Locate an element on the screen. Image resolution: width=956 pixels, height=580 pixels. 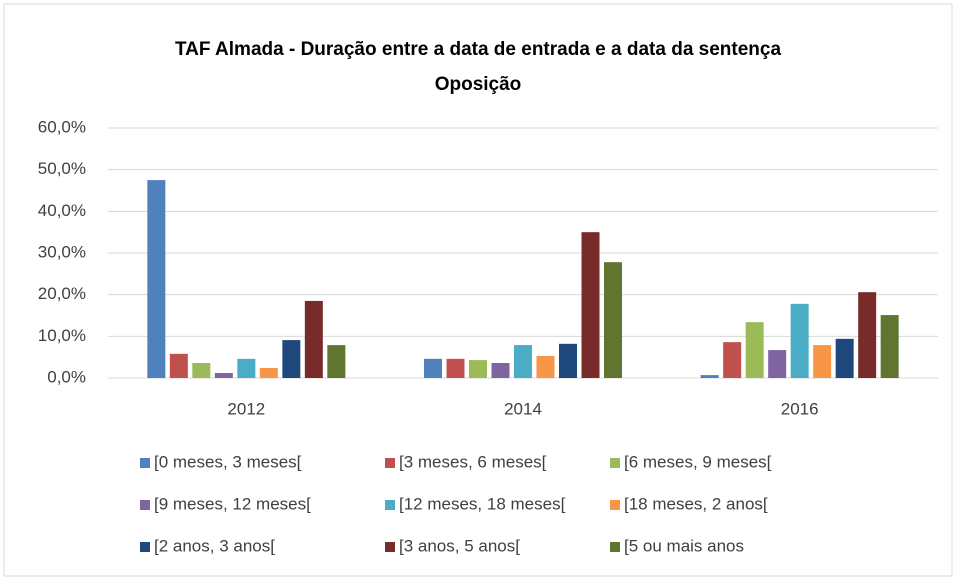
x-tick-label: 2012 is located at coordinates (246, 408).